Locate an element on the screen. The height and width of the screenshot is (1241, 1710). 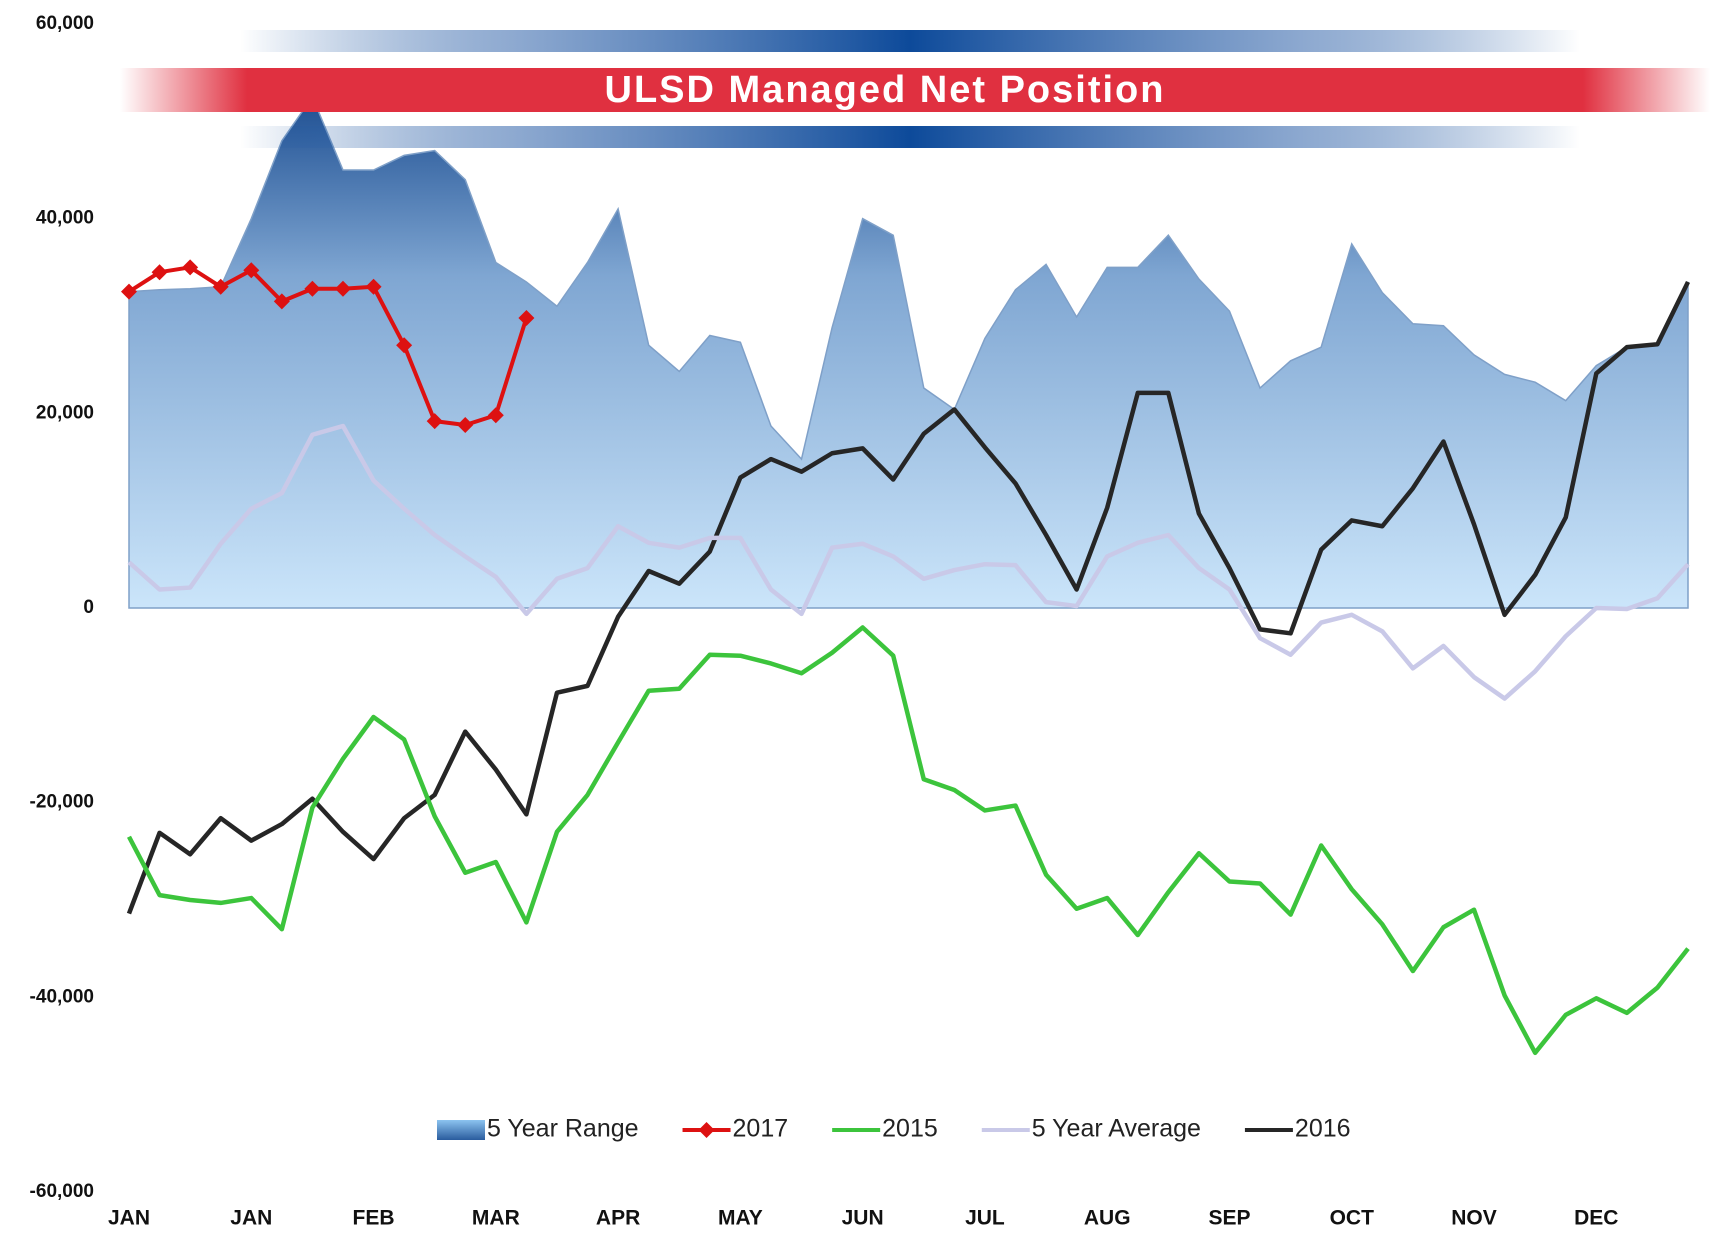
y-tick-label: 40,000 is located at coordinates (65, 218).